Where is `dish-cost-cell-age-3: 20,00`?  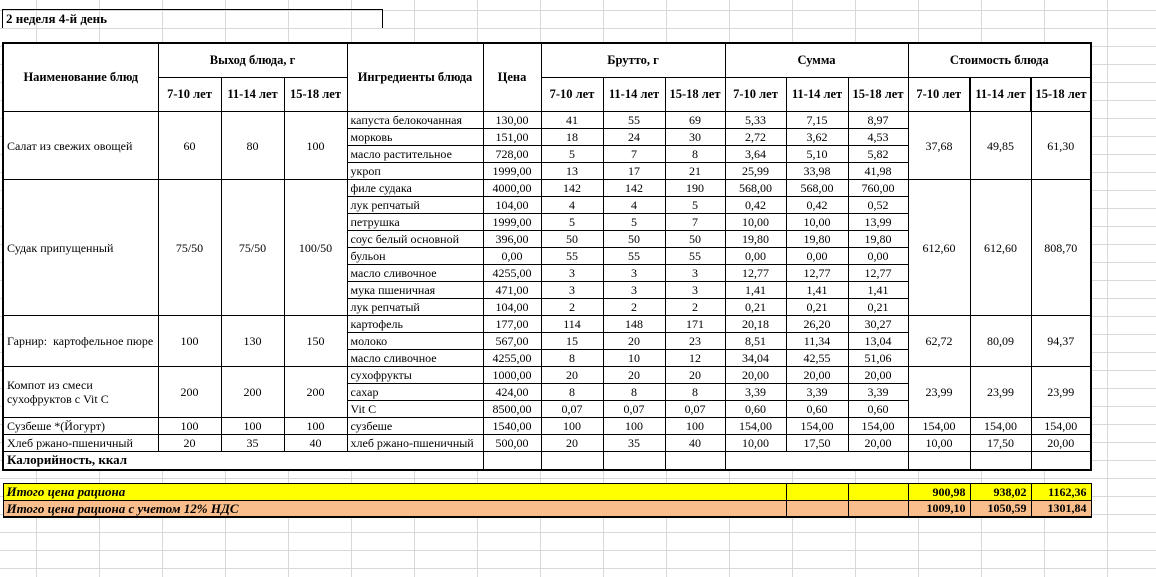
dish-cost-cell-age-3: 20,00 is located at coordinates (1061, 442).